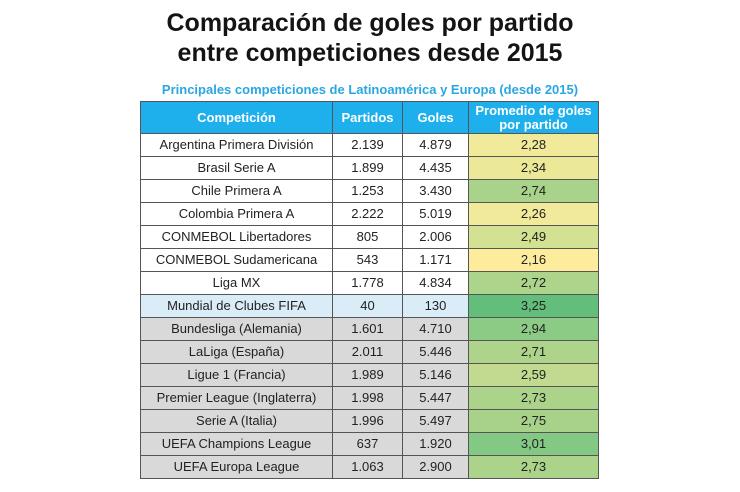 Image resolution: width=740 pixels, height=492 pixels. I want to click on matches-cell: 2.011, so click(367, 352).